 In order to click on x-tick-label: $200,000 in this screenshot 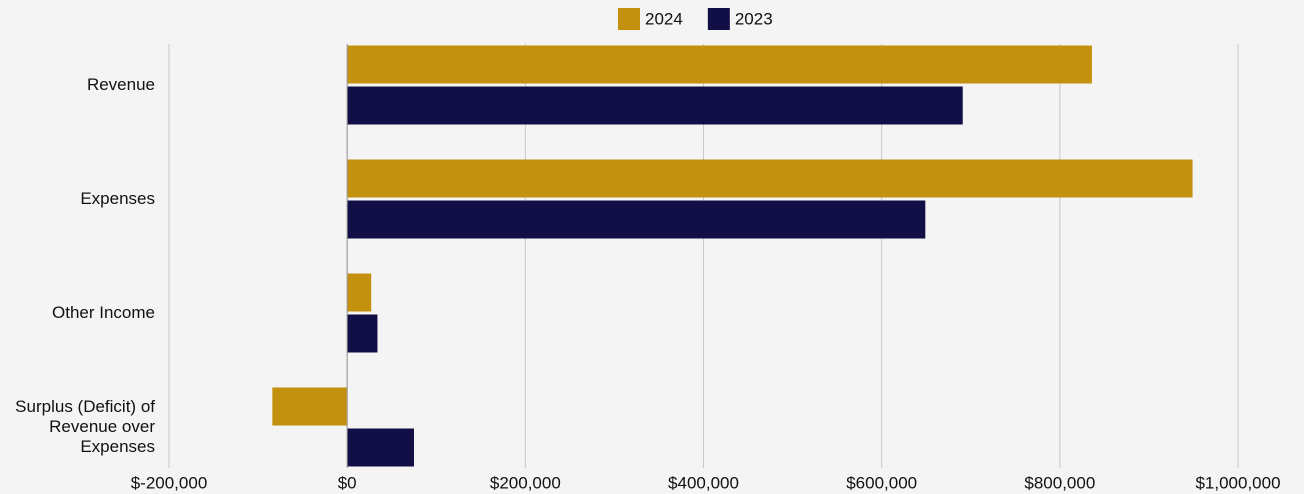, I will do `click(525, 482)`.